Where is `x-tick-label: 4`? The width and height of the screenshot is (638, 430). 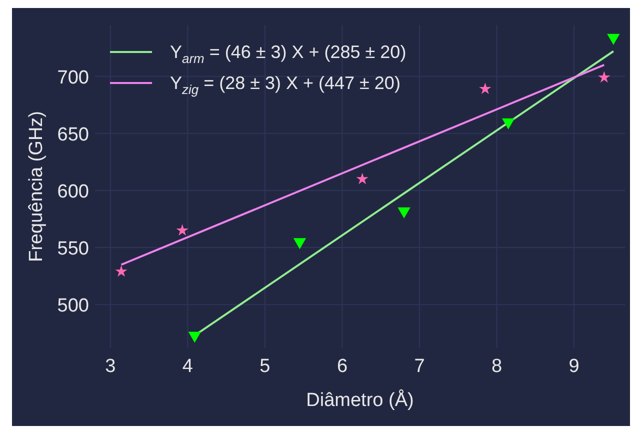
x-tick-label: 4 is located at coordinates (188, 366).